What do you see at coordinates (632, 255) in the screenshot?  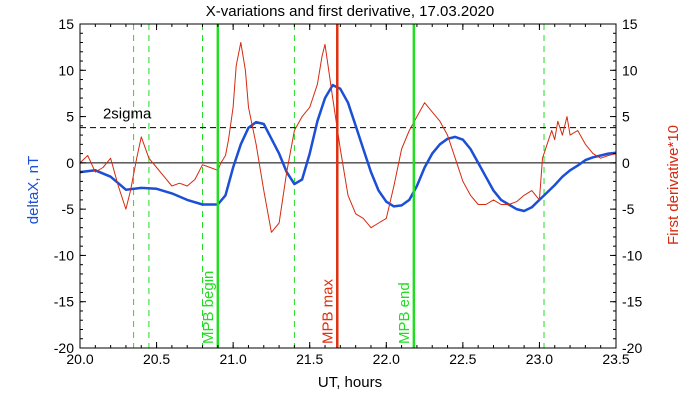 I see `y-tick-label-right: -10` at bounding box center [632, 255].